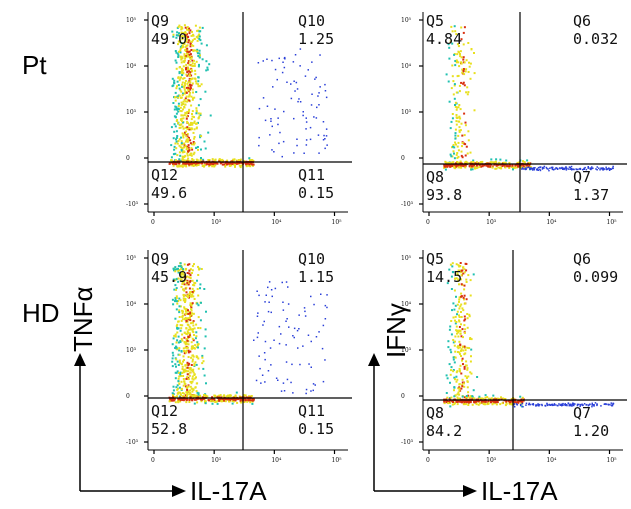 Image resolution: width=631 pixels, height=509 pixels. Describe the element at coordinates (131, 258) in the screenshot. I see `y-tick-label: 10⁵` at that location.